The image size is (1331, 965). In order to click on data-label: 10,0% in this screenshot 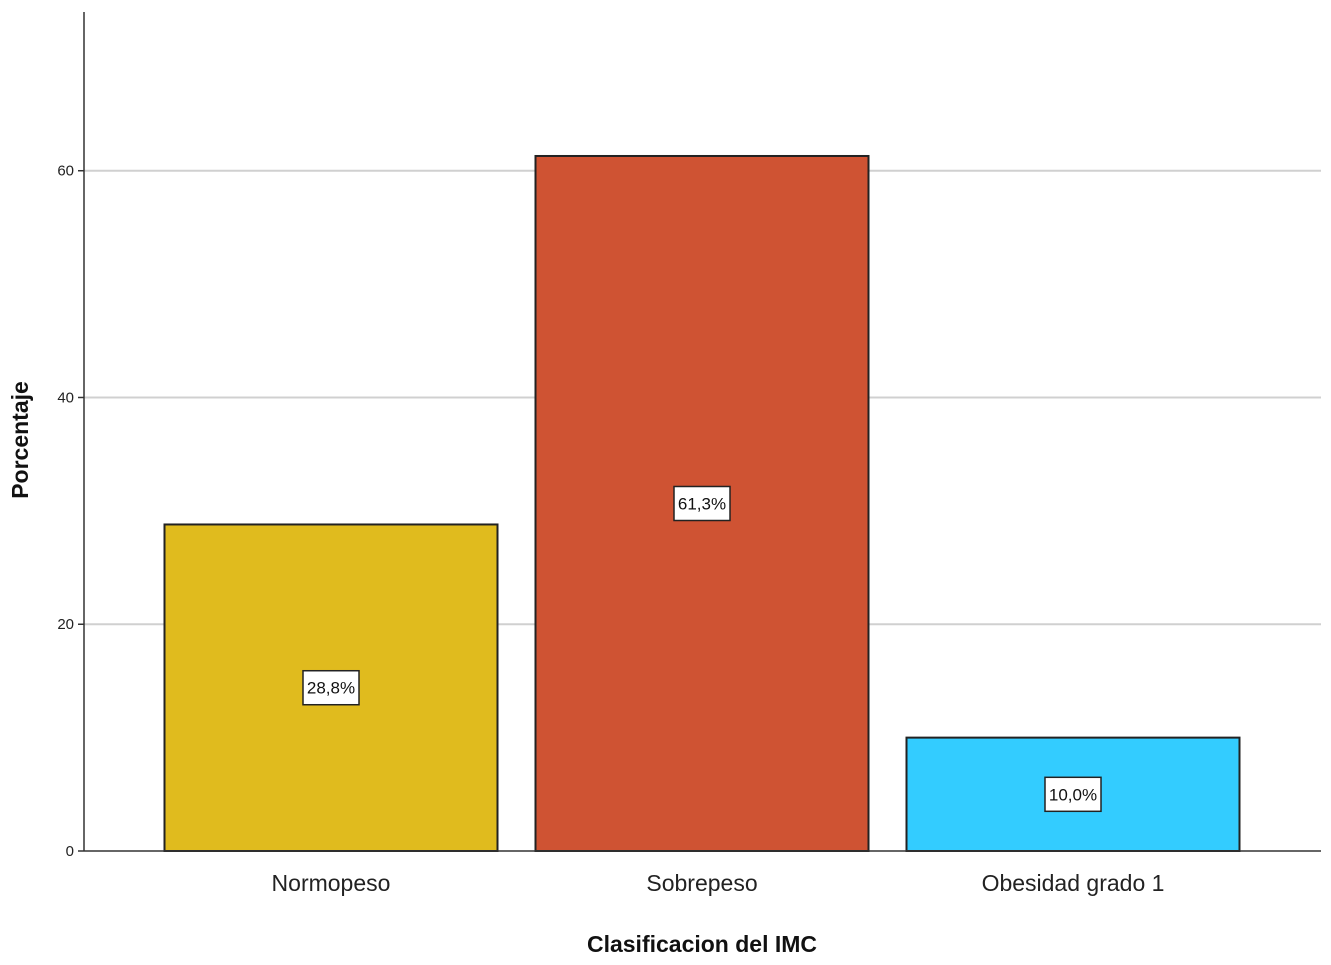, I will do `click(1073, 794)`.